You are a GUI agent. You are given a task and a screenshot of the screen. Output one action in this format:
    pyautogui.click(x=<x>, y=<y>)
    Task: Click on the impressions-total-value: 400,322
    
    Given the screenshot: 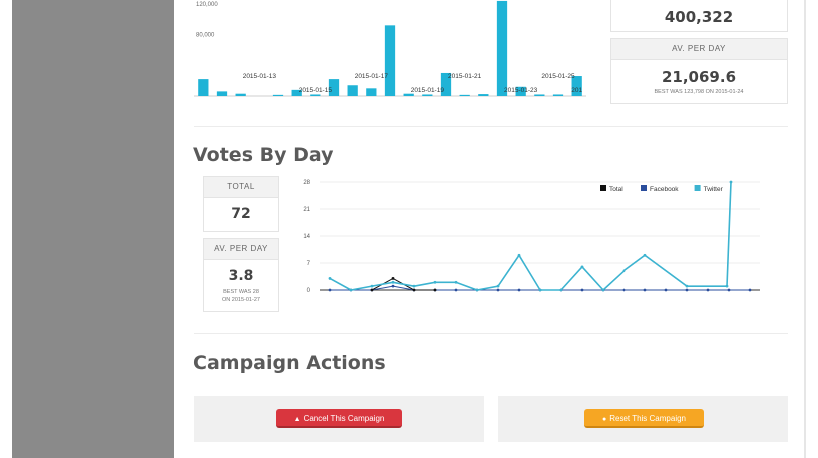 What is the action you would take?
    pyautogui.click(x=699, y=17)
    